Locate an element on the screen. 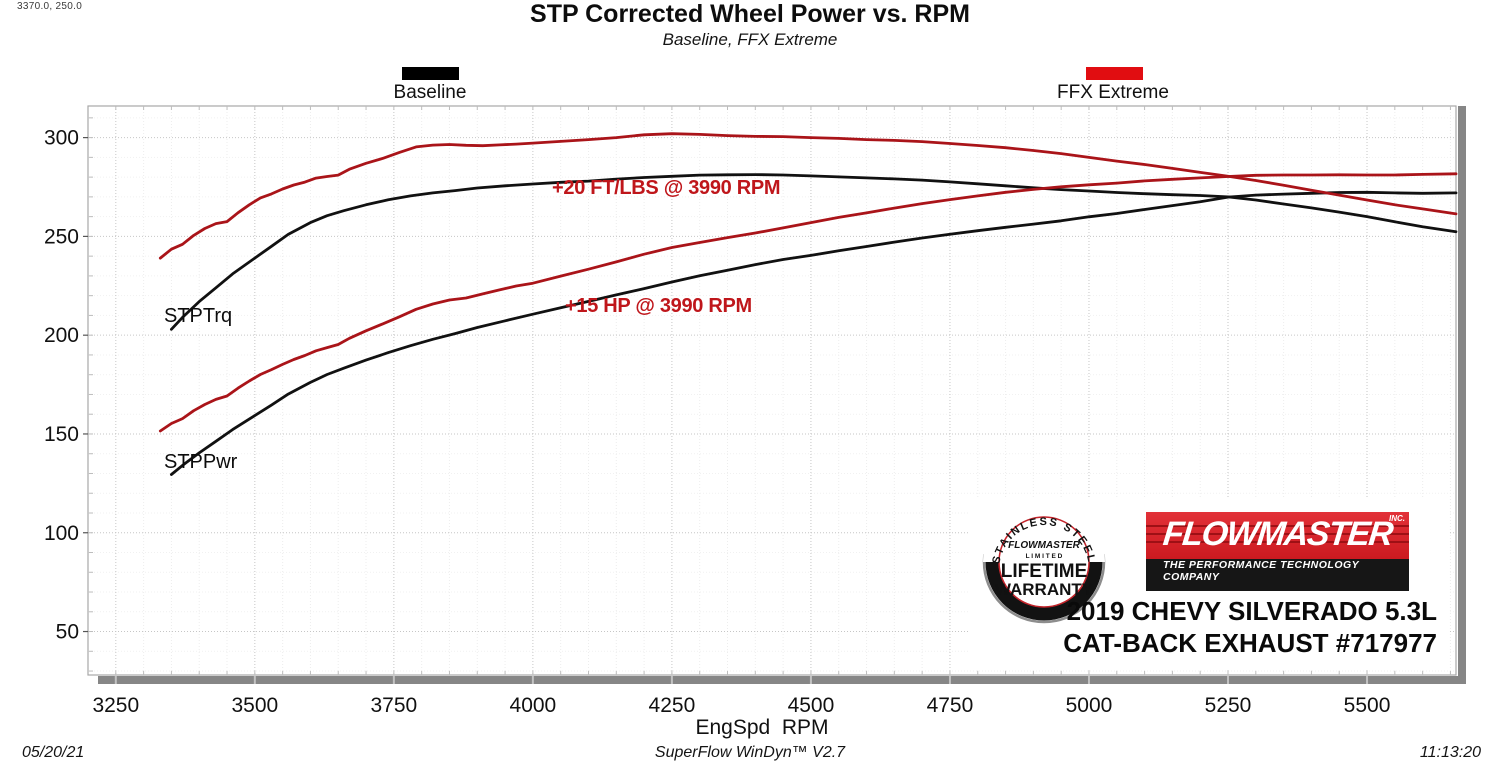 The width and height of the screenshot is (1500, 767). svg-text: 100 is located at coordinates (61, 533).